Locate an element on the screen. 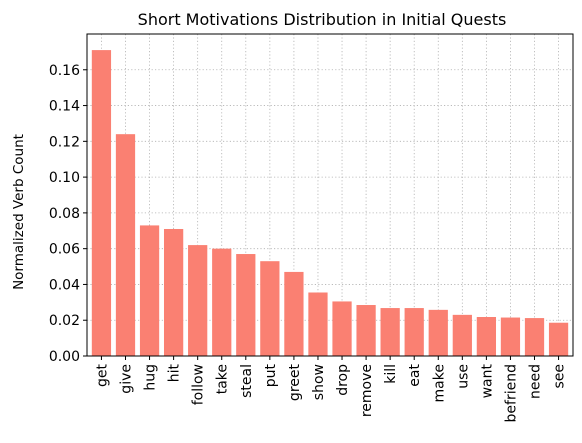  x-tick-label-eat: eat is located at coordinates (415, 374).